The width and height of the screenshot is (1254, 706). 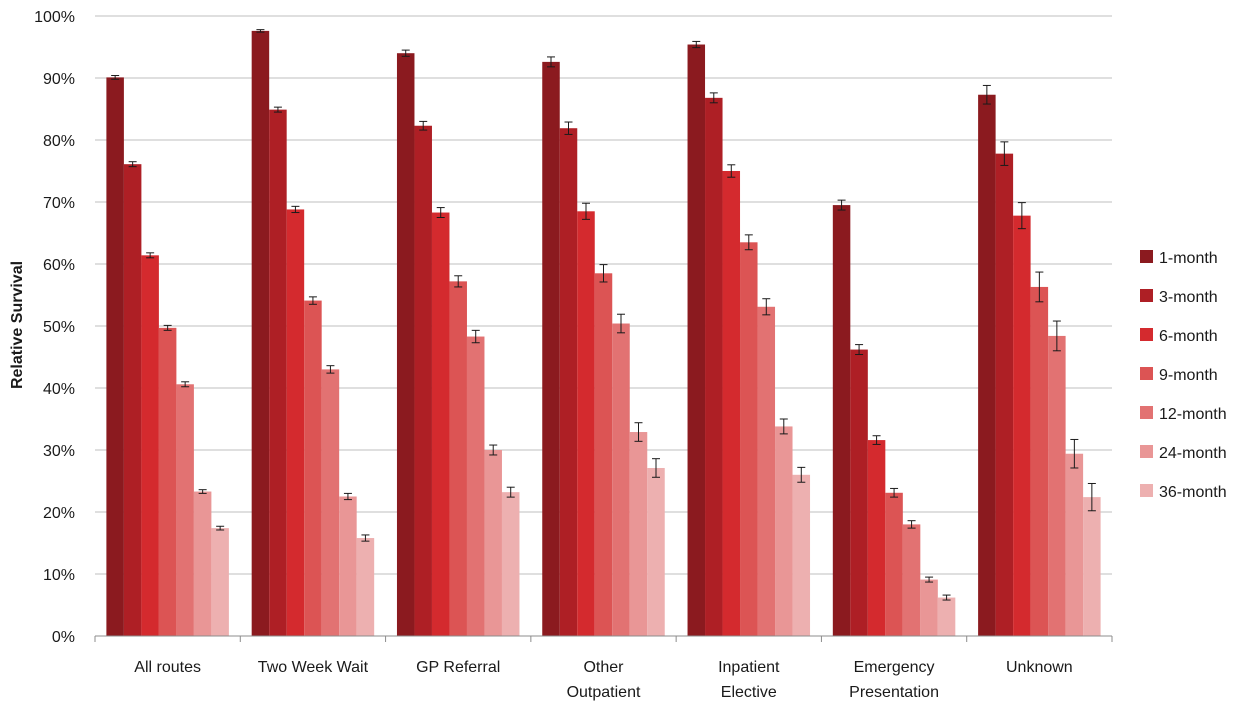 I want to click on legend-label: 1-month, so click(x=1188, y=258).